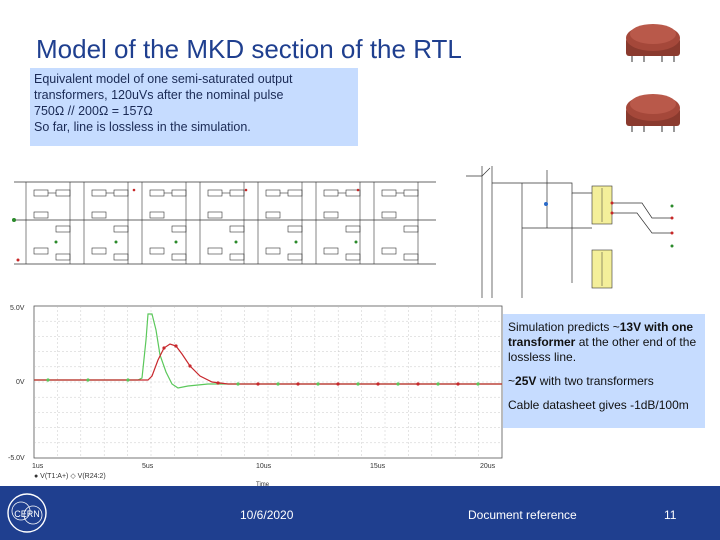 The height and width of the screenshot is (540, 720). What do you see at coordinates (378, 466) in the screenshot?
I see `x-label-15: 15us` at bounding box center [378, 466].